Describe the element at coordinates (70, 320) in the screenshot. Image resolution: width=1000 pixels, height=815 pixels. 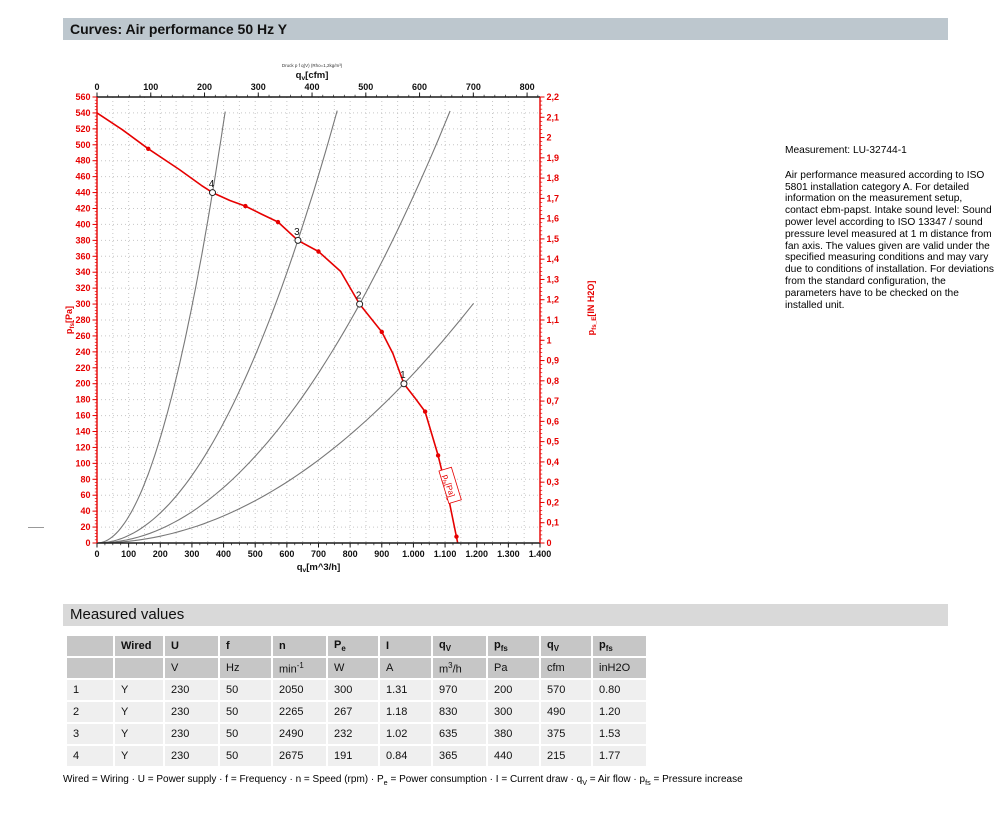
I see `left-axis-title: pfs[Pa]` at that location.